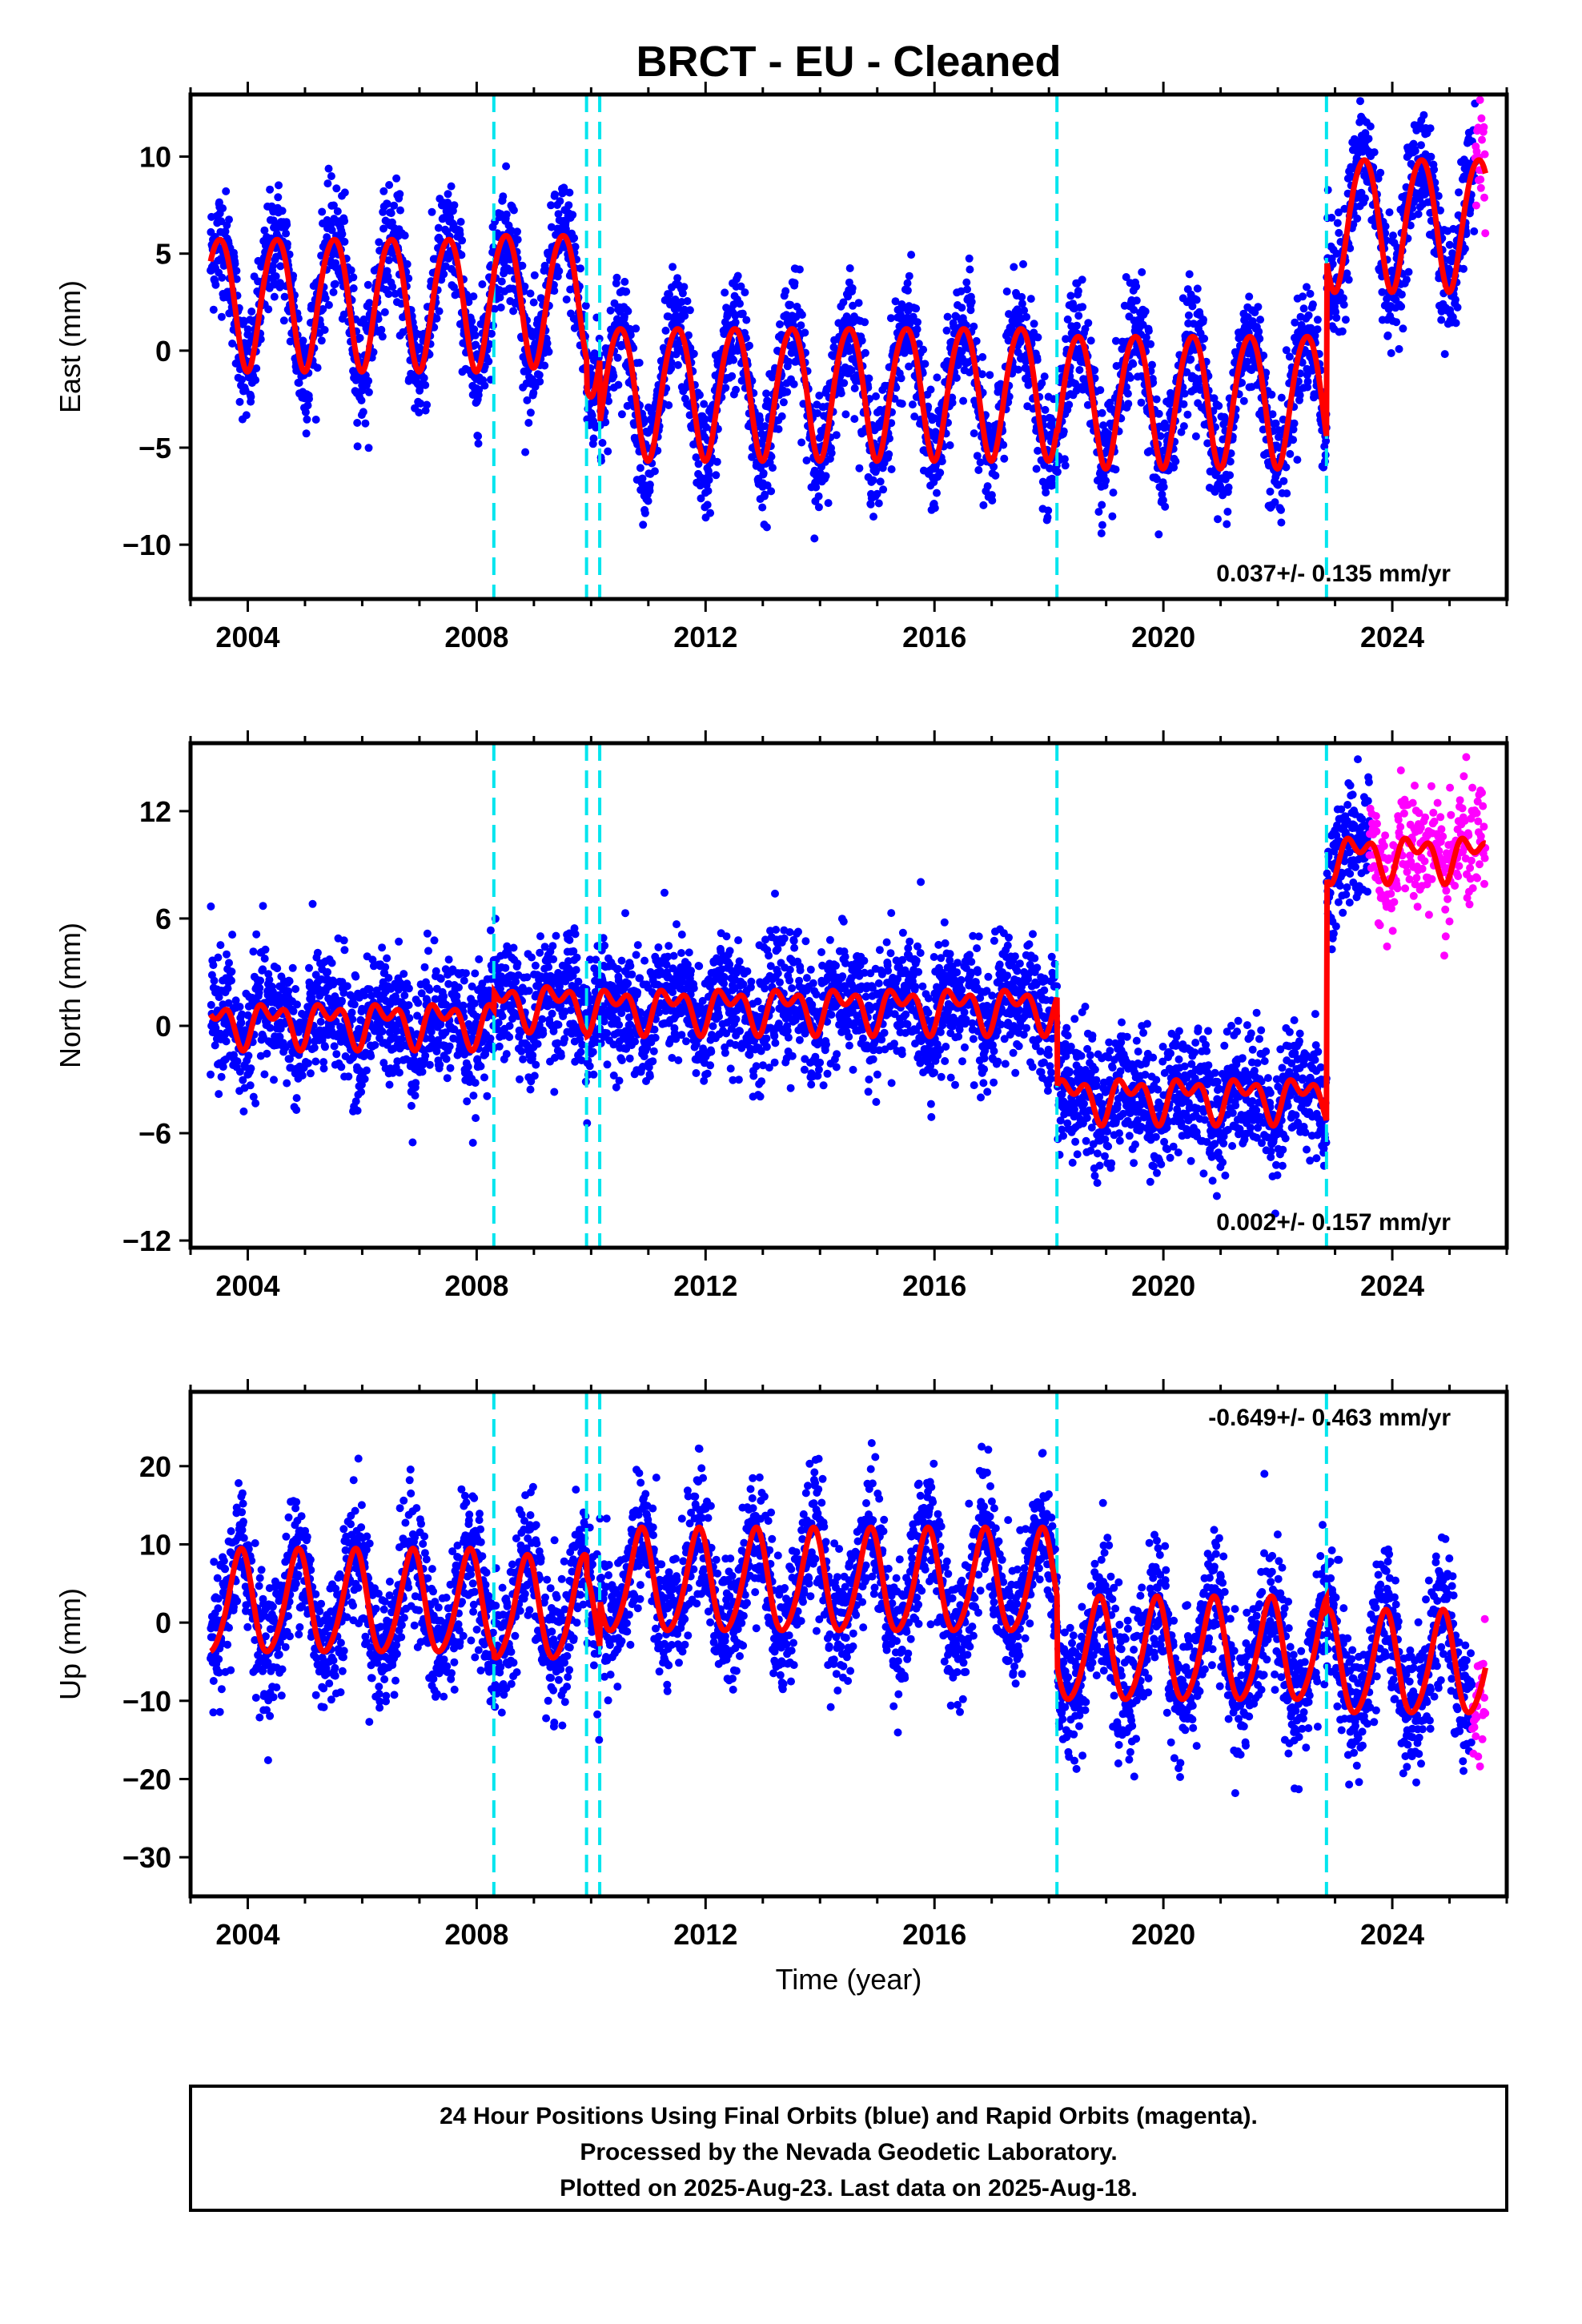  I want to click on rapid-data-point, so click(1482, 139).